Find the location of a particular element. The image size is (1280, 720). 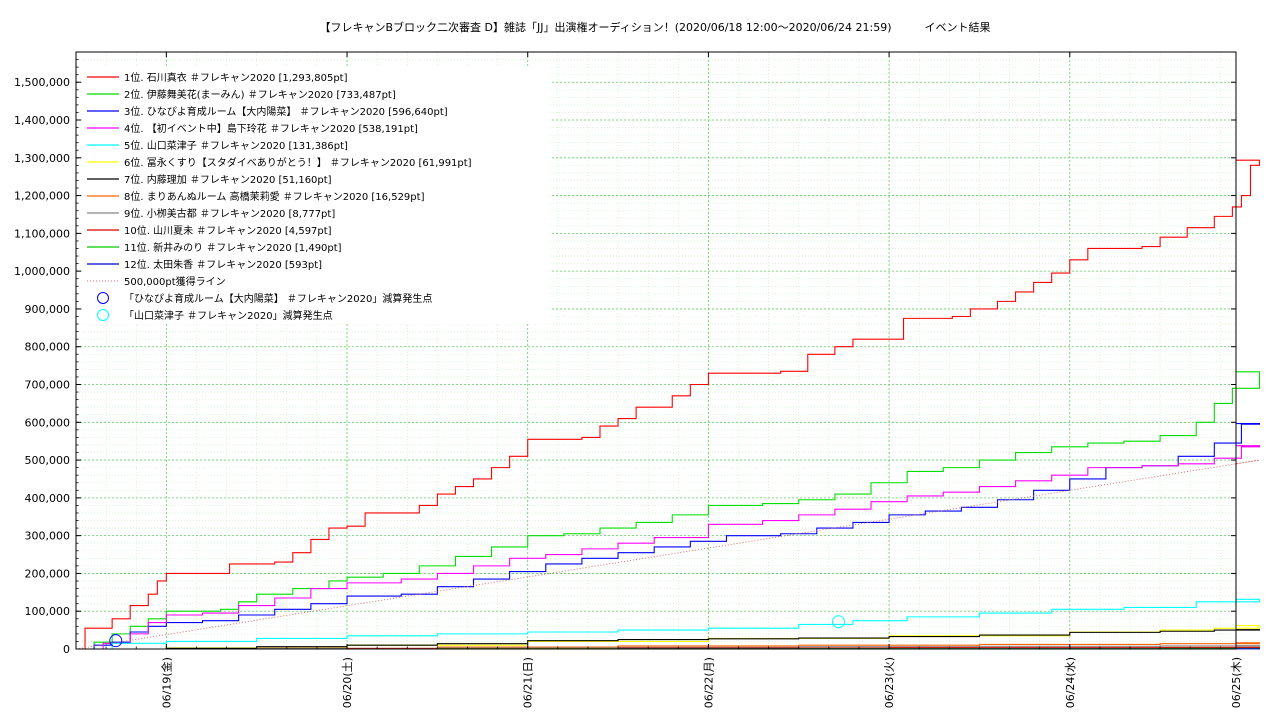

legend-marker-label-2: 「山口菜津子 ＃フレキャン2020」減算発生点 is located at coordinates (228, 315).